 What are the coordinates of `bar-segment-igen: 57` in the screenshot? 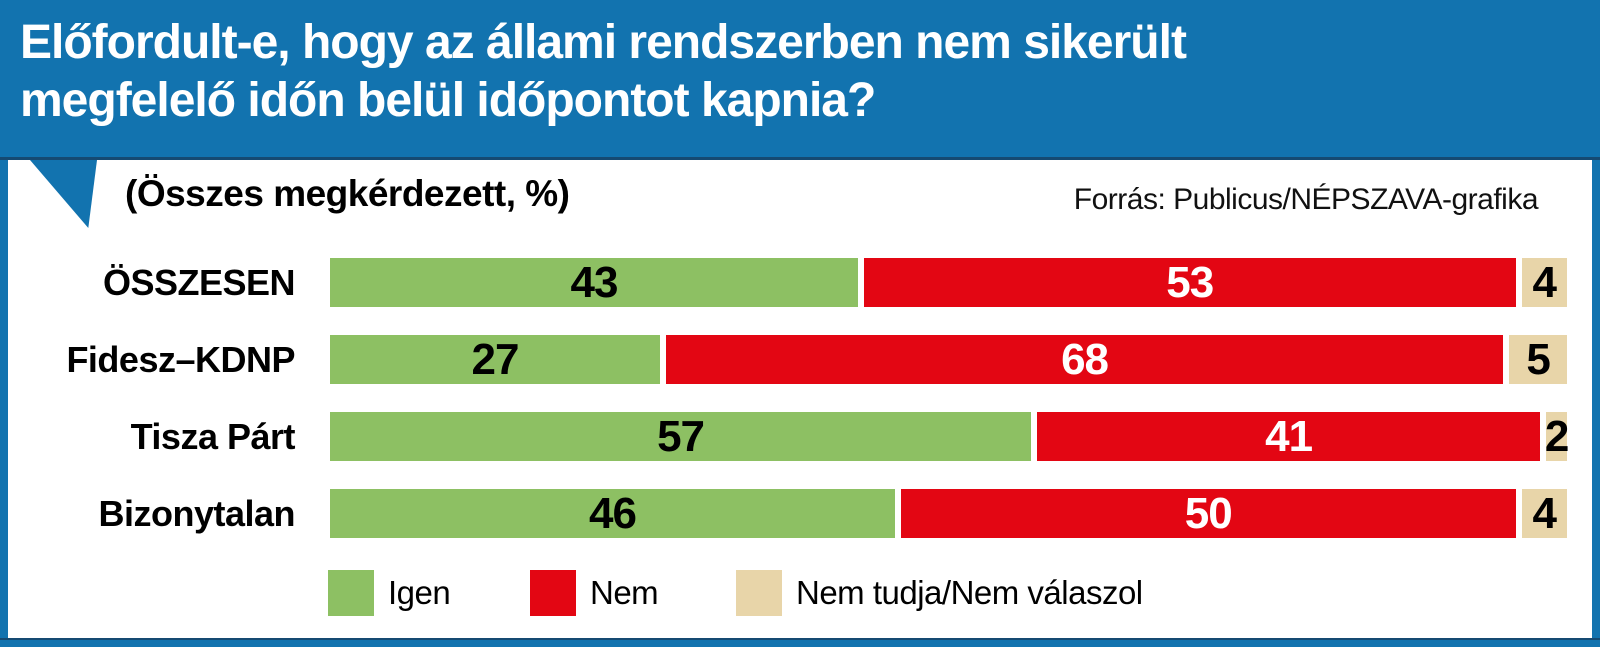 It's located at (681, 436).